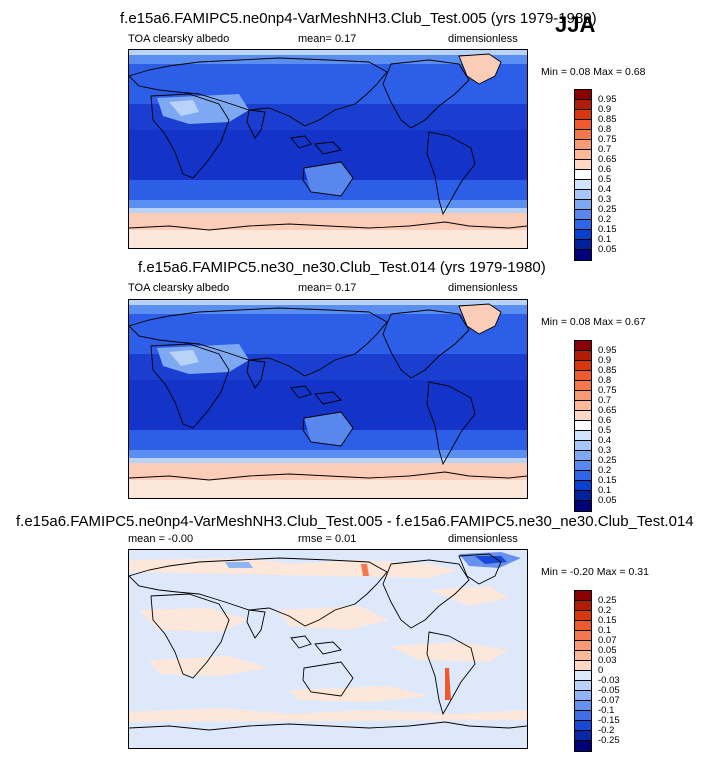  Describe the element at coordinates (593, 322) in the screenshot. I see `panel2-minmax: Min = 0.08 Max = 0.67` at that location.